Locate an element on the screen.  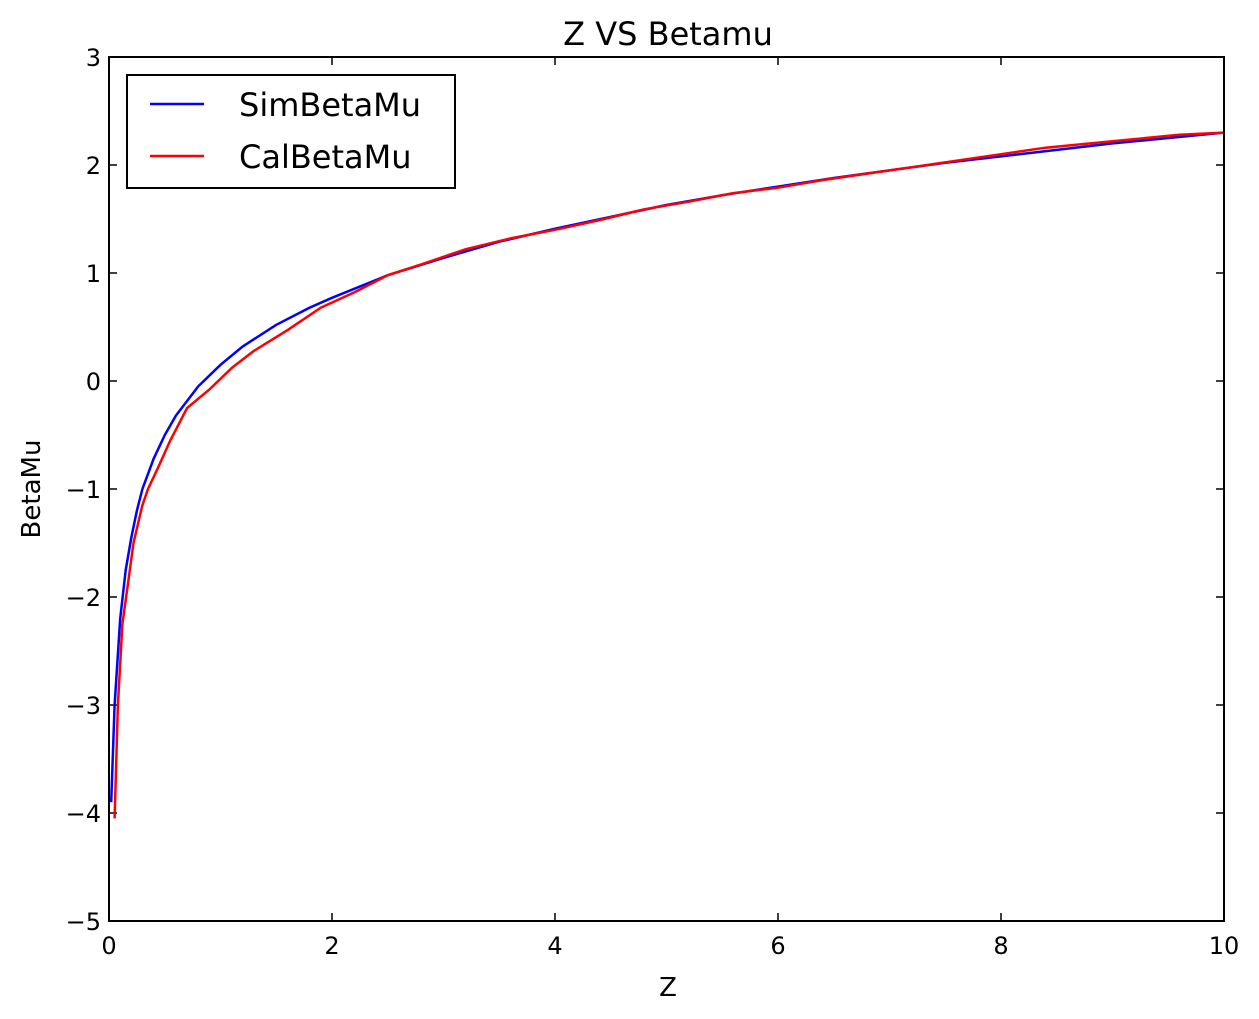
legend: SimBetaMu CalBetaMu is located at coordinates (291, 131).